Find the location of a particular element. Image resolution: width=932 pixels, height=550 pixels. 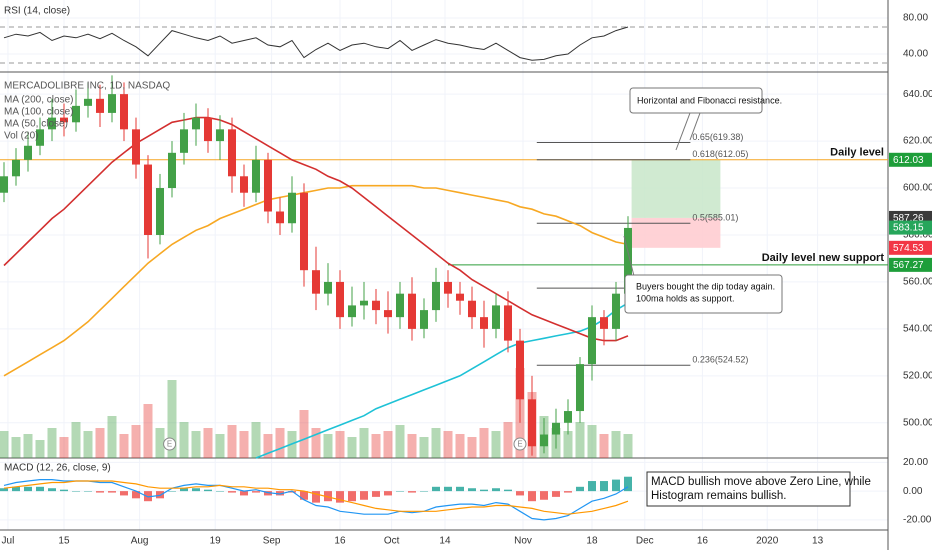

x-tick-label: 14 is located at coordinates (445, 541).